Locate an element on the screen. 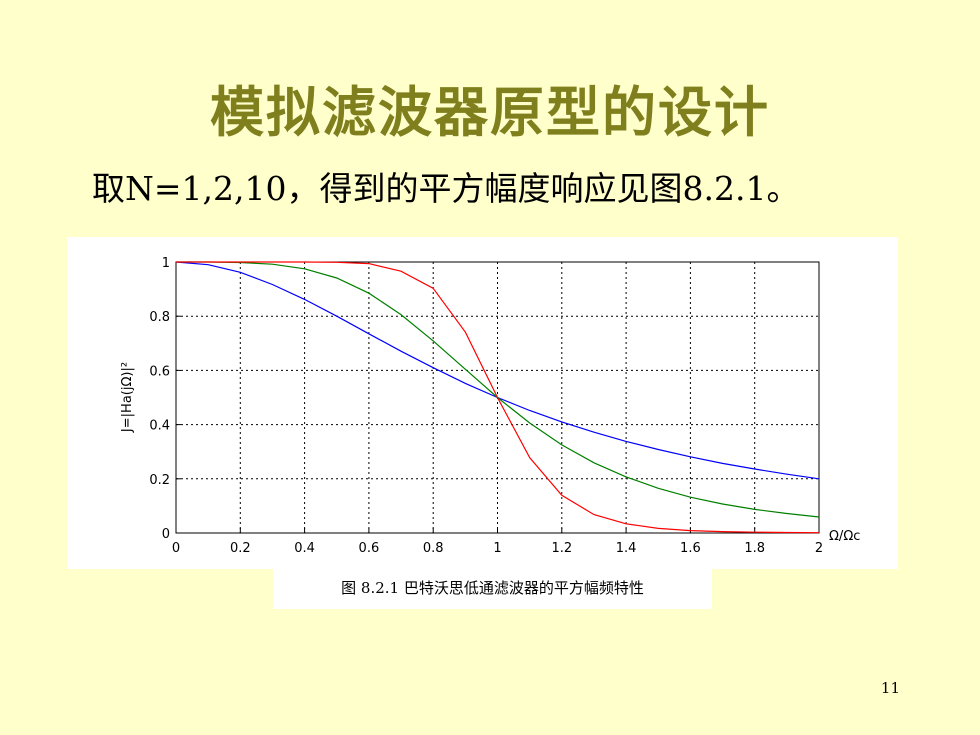 Image resolution: width=980 pixels, height=735 pixels. x-tick-label: 1.6 is located at coordinates (690, 548).